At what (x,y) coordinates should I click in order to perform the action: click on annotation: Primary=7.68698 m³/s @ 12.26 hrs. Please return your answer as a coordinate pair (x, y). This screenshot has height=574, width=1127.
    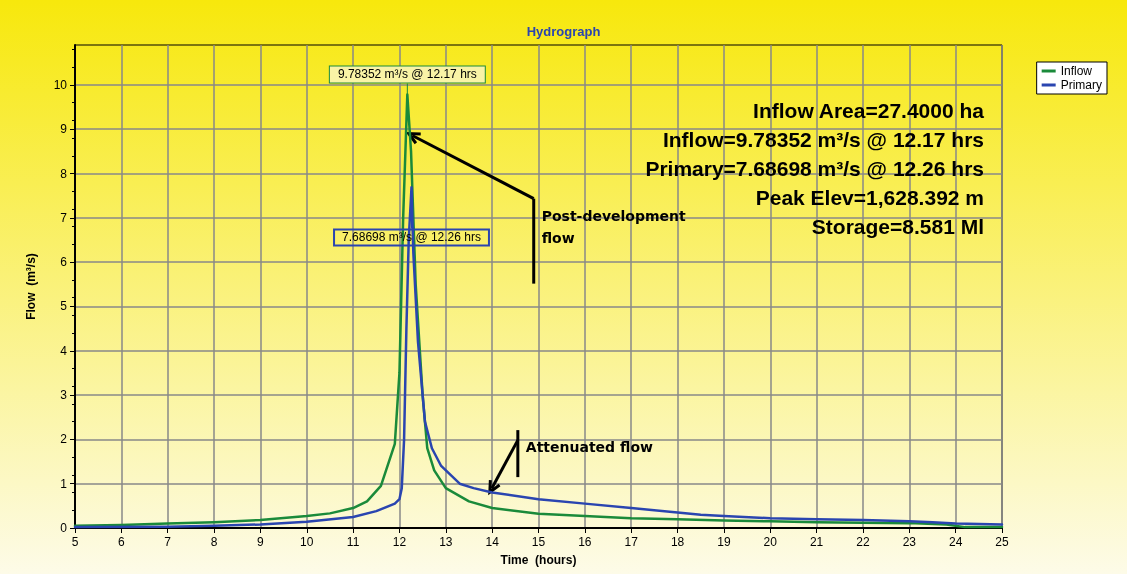
    Looking at the image, I should click on (814, 168).